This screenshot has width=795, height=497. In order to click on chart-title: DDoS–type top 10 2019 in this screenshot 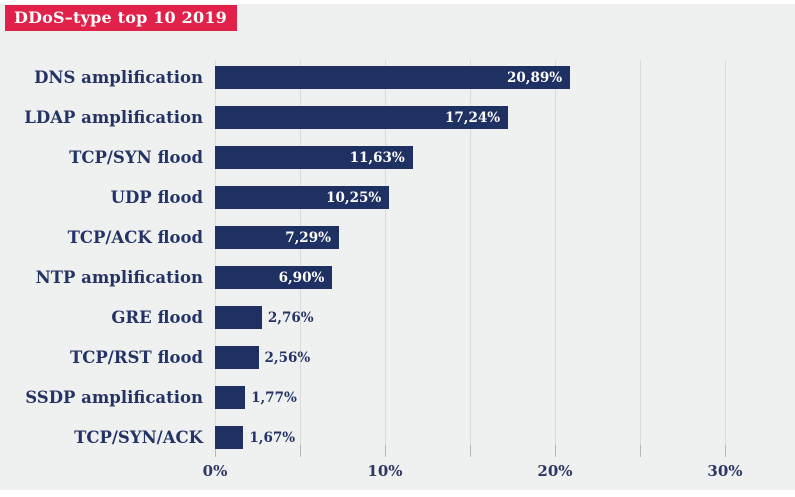, I will do `click(120, 17)`.